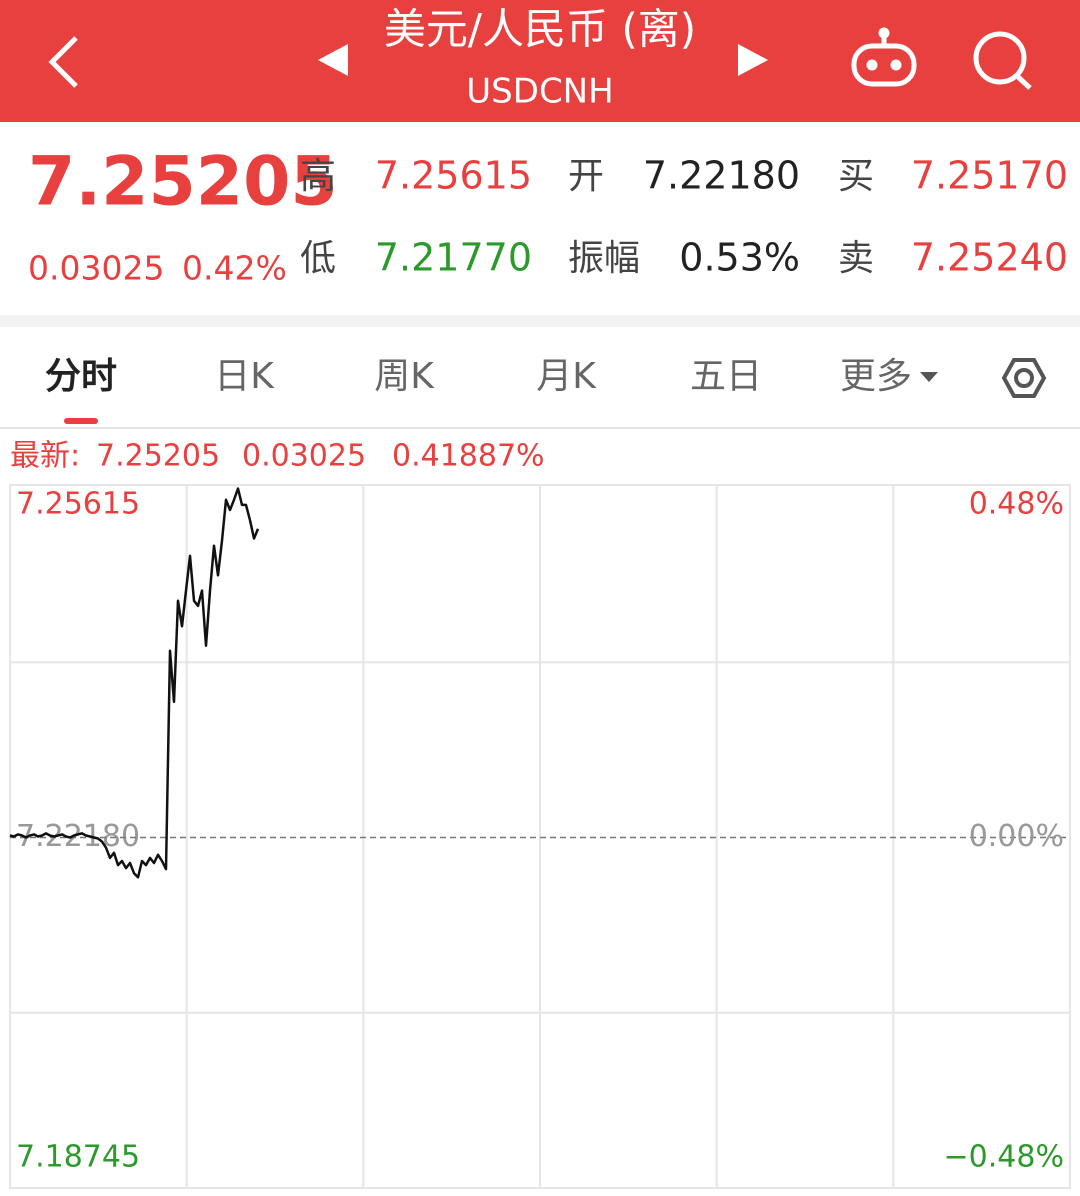 The width and height of the screenshot is (1080, 1196). I want to click on tab: 分时, so click(81, 376).